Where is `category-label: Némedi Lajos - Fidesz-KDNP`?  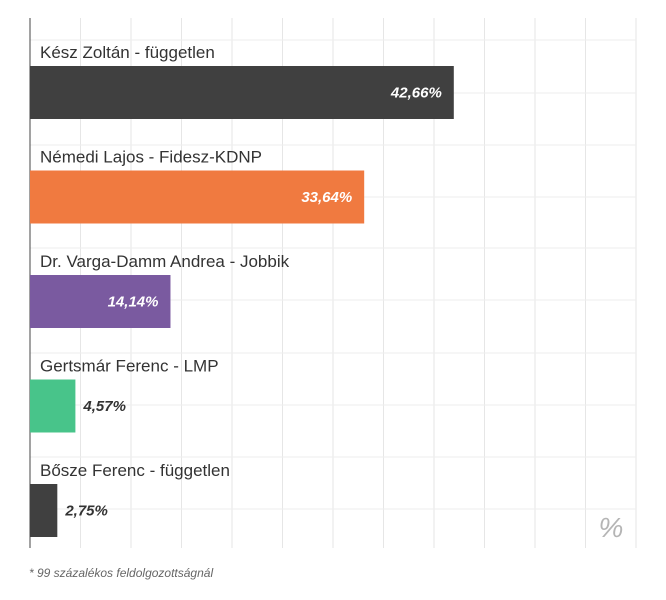
category-label: Némedi Lajos - Fidesz-KDNP is located at coordinates (151, 157).